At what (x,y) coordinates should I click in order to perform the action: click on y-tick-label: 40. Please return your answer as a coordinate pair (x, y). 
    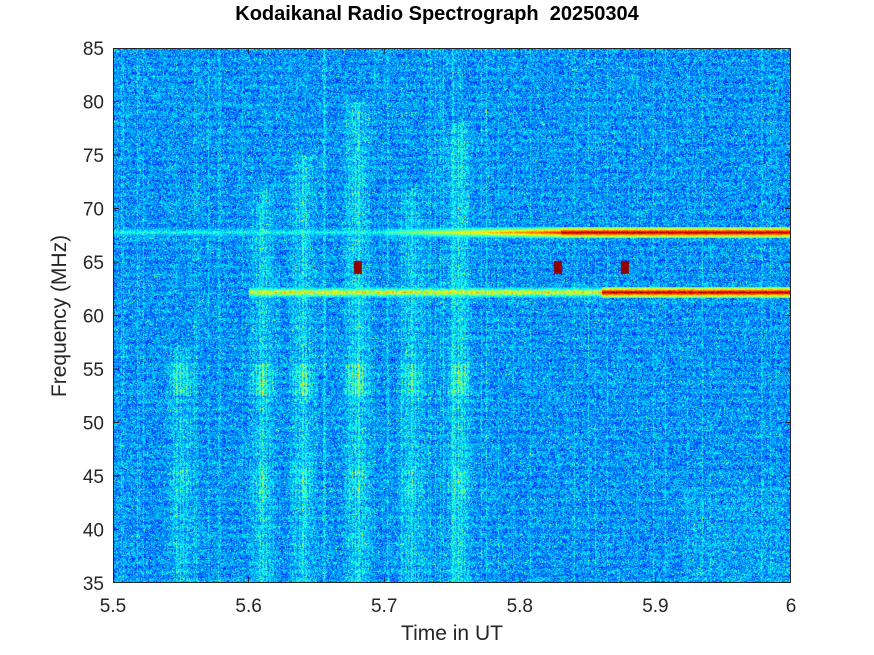
    Looking at the image, I should click on (93, 531).